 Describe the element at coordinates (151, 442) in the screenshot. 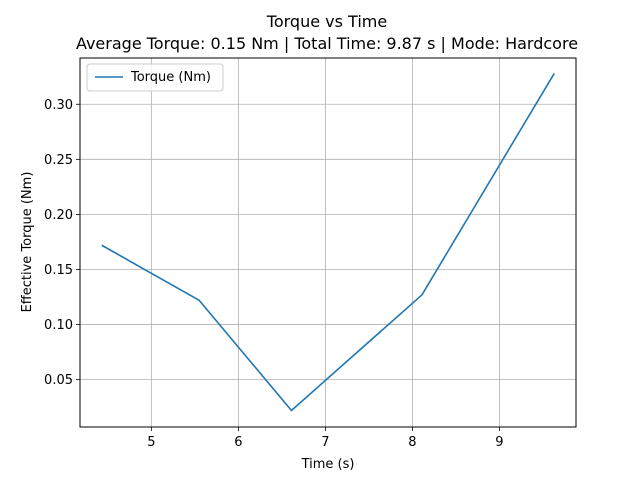

I see `x-tick-label: 5` at that location.